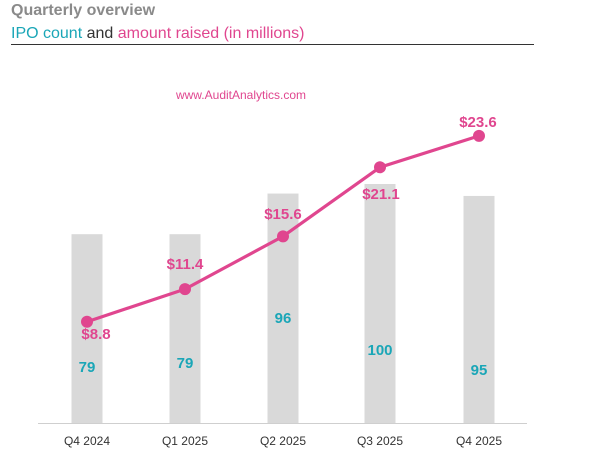 Image resolution: width=591 pixels, height=469 pixels. What do you see at coordinates (272, 44) in the screenshot?
I see `header-rule` at bounding box center [272, 44].